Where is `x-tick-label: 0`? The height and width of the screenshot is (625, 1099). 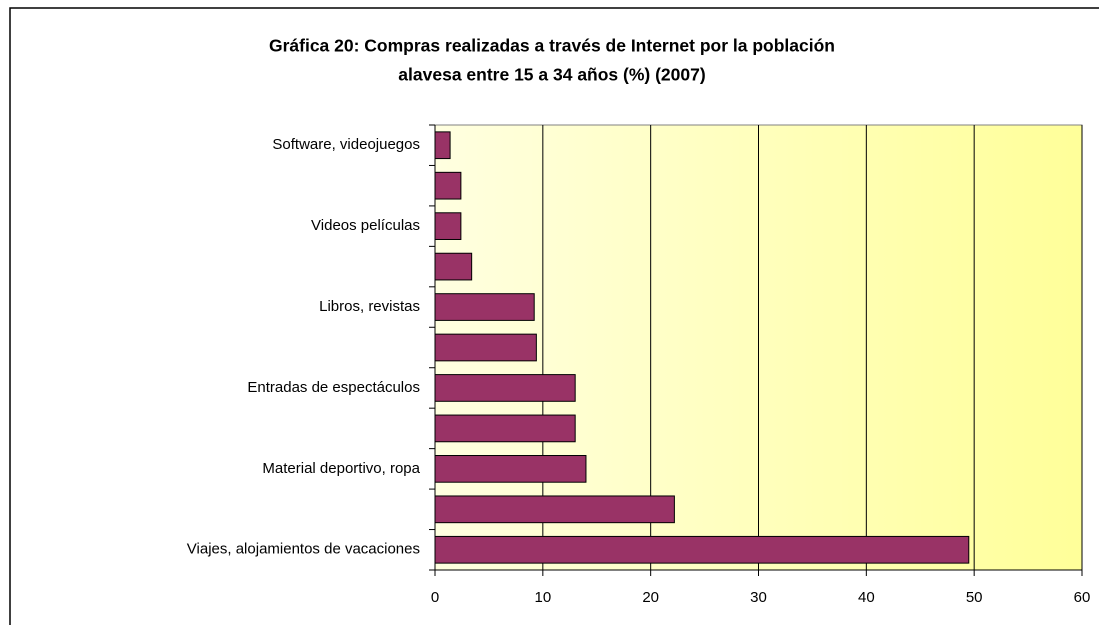 x-tick-label: 0 is located at coordinates (435, 597).